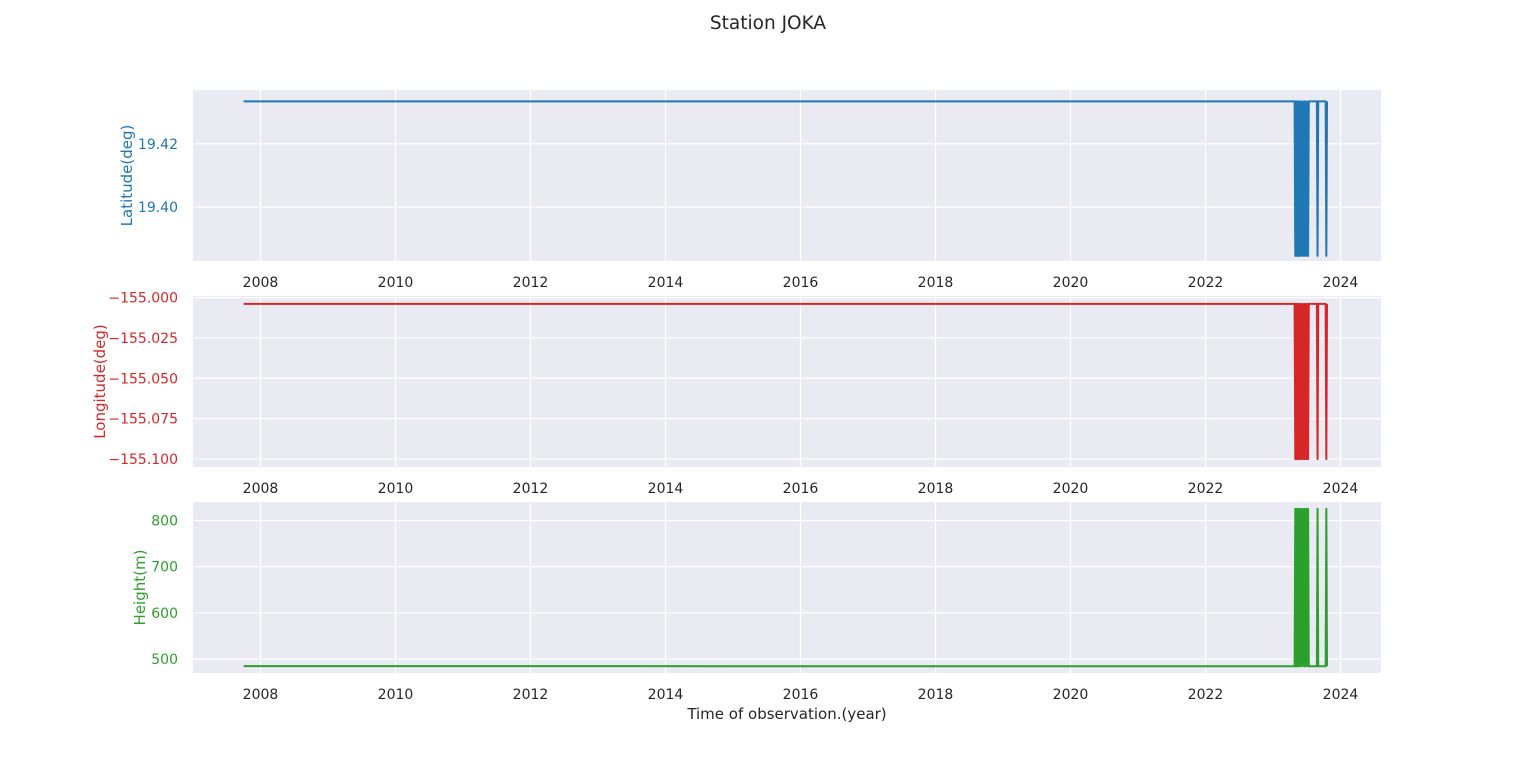  Describe the element at coordinates (143, 460) in the screenshot. I see `y-tick-label: −155.100` at that location.